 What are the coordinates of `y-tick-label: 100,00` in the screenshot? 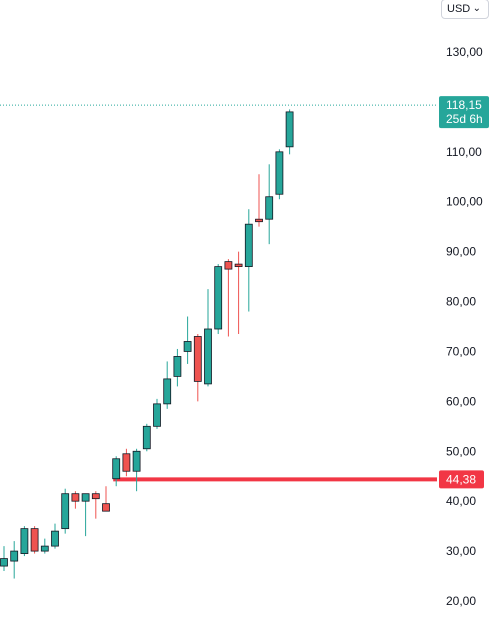 It's located at (464, 202).